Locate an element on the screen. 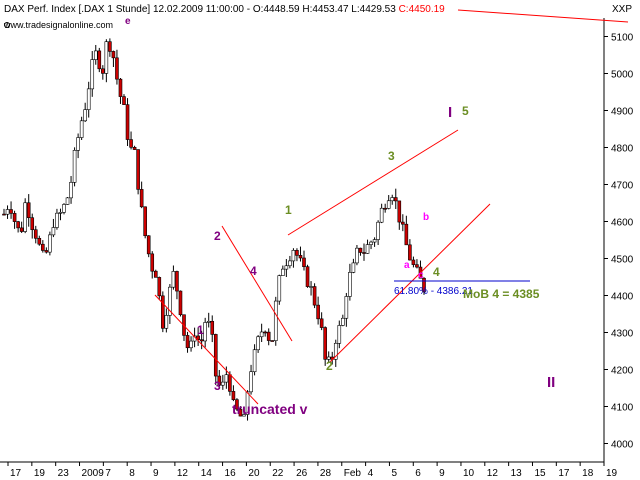 The image size is (640, 480). y-tick-label: 4300 is located at coordinates (622, 334).